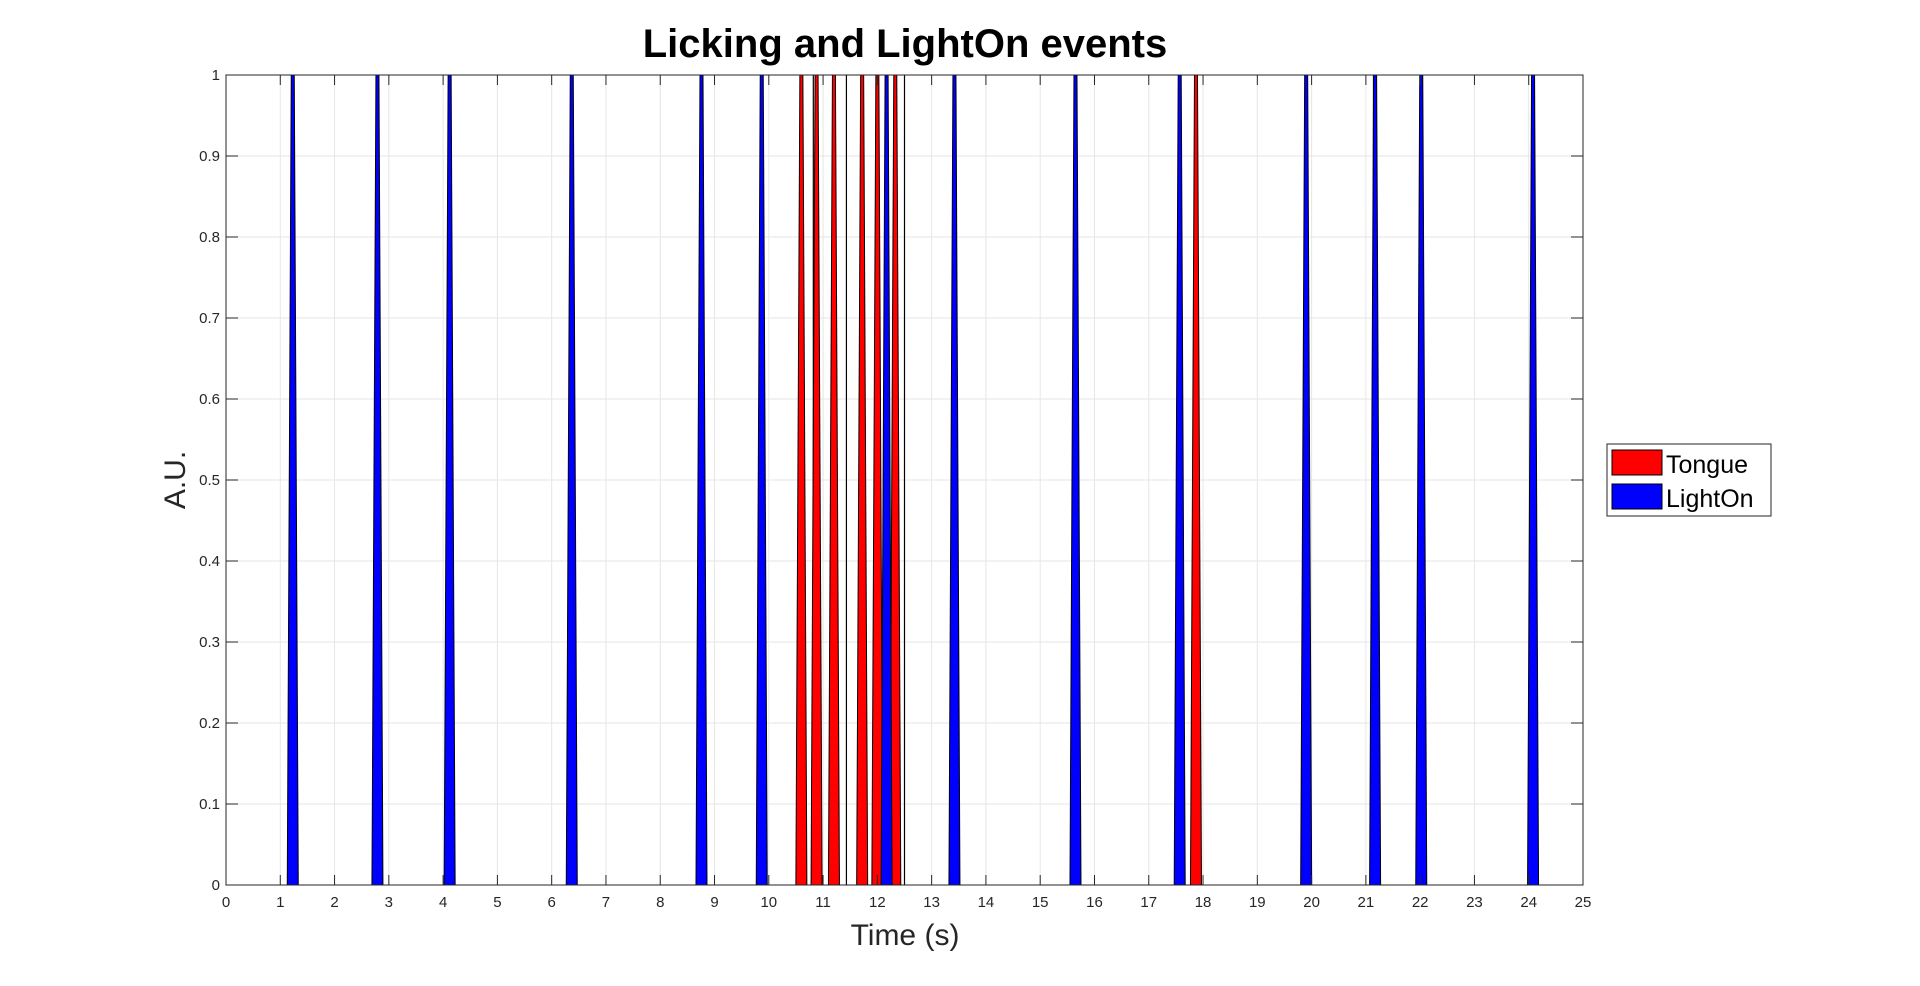 The image size is (1920, 986). I want to click on y-tick-label: 0.7, so click(209, 318).